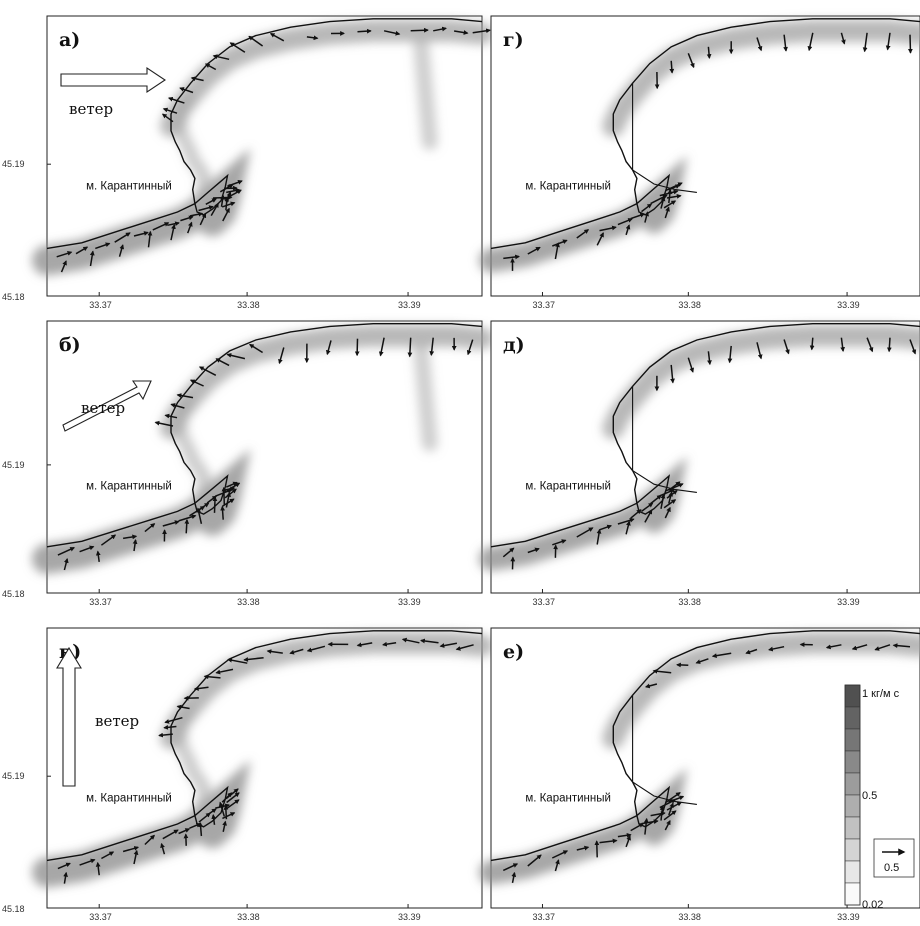 The image size is (920, 926). Describe the element at coordinates (664, 138) in the screenshot. I see `harbour-boundary` at that location.